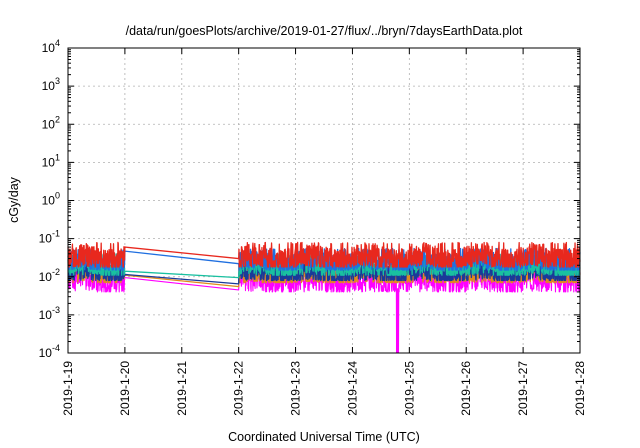  What do you see at coordinates (51, 160) in the screenshot?
I see `y-tick-label: 10¹` at bounding box center [51, 160].